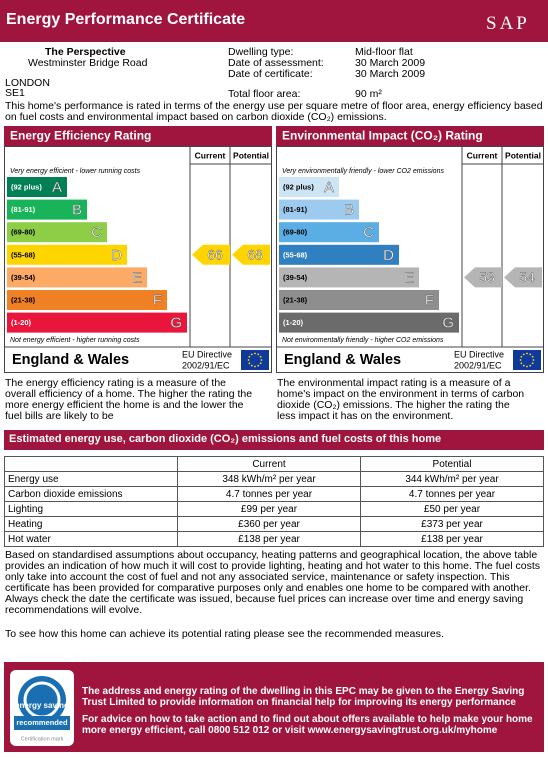  Describe the element at coordinates (452, 524) in the screenshot. I see `table-cell: £373 per year` at that location.